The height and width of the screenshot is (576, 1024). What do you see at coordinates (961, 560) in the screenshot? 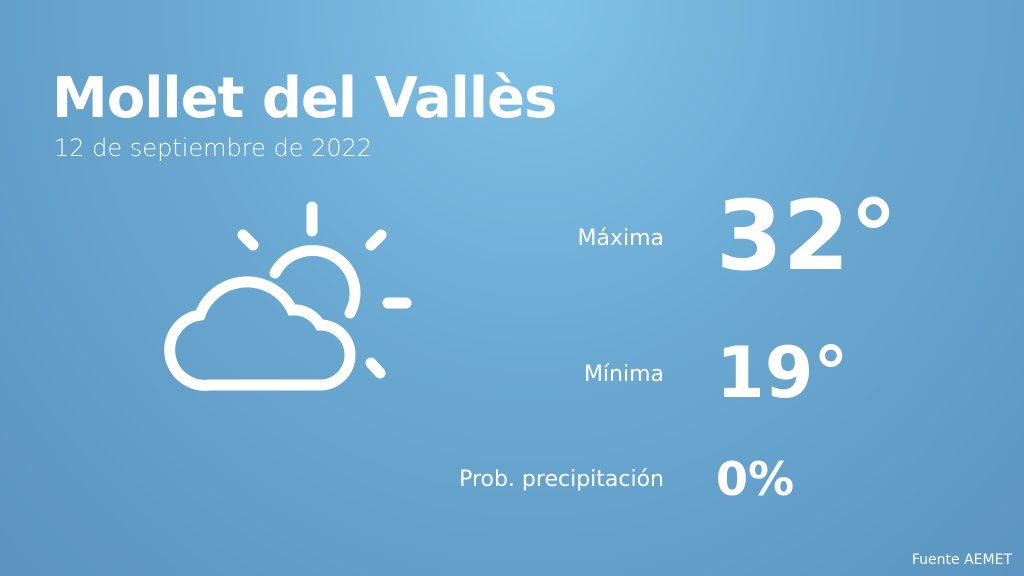
I see `source: Fuente AEMET` at bounding box center [961, 560].